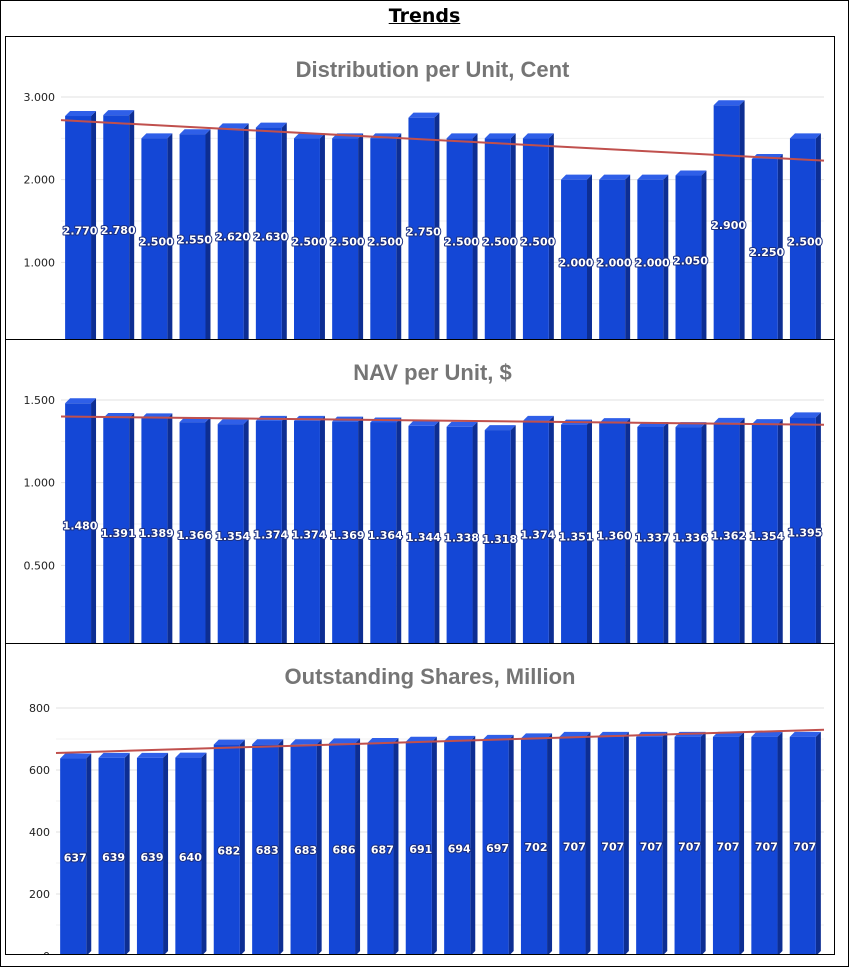 Image resolution: width=849 pixels, height=967 pixels. What do you see at coordinates (194, 240) in the screenshot?
I see `data-label: 2.550` at bounding box center [194, 240].